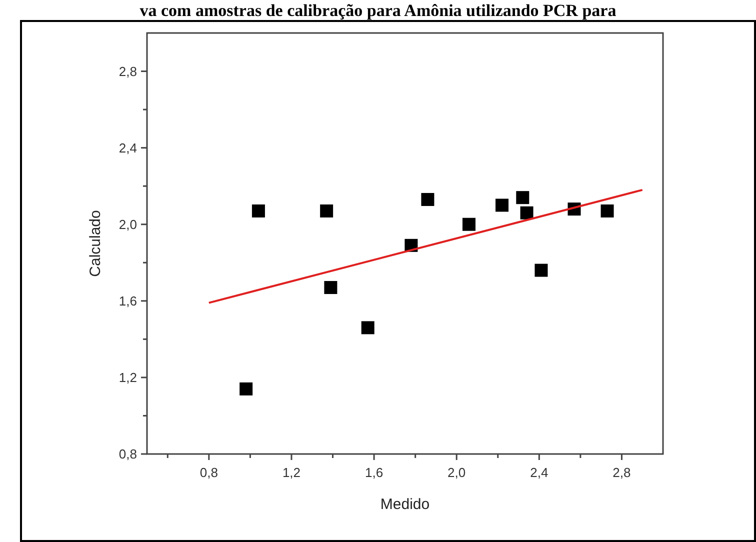 The width and height of the screenshot is (756, 542). I want to click on y-tick-label: 2,8, so click(127, 71).